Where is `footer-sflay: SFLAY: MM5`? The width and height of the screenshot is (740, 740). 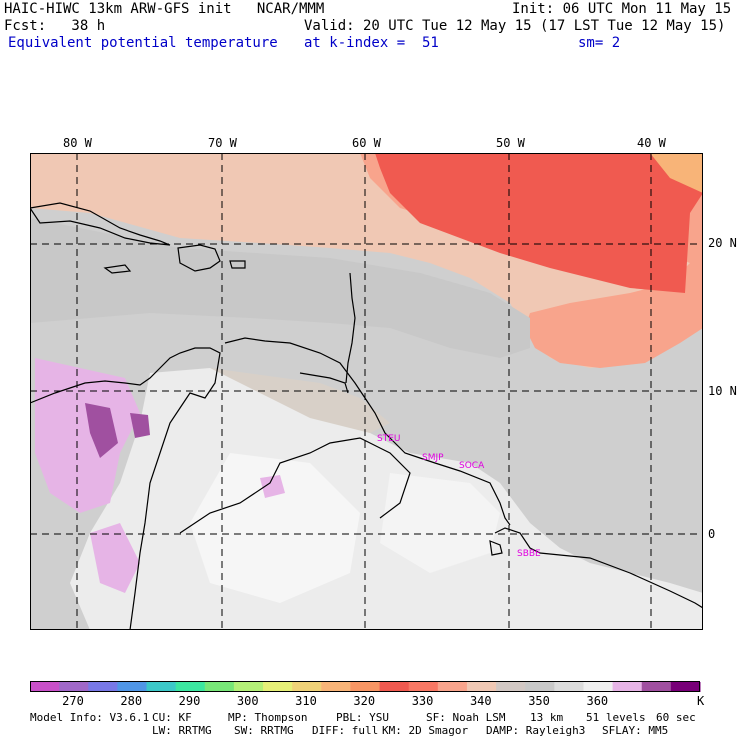 footer-sflay: SFLAY: MM5 is located at coordinates (635, 730).